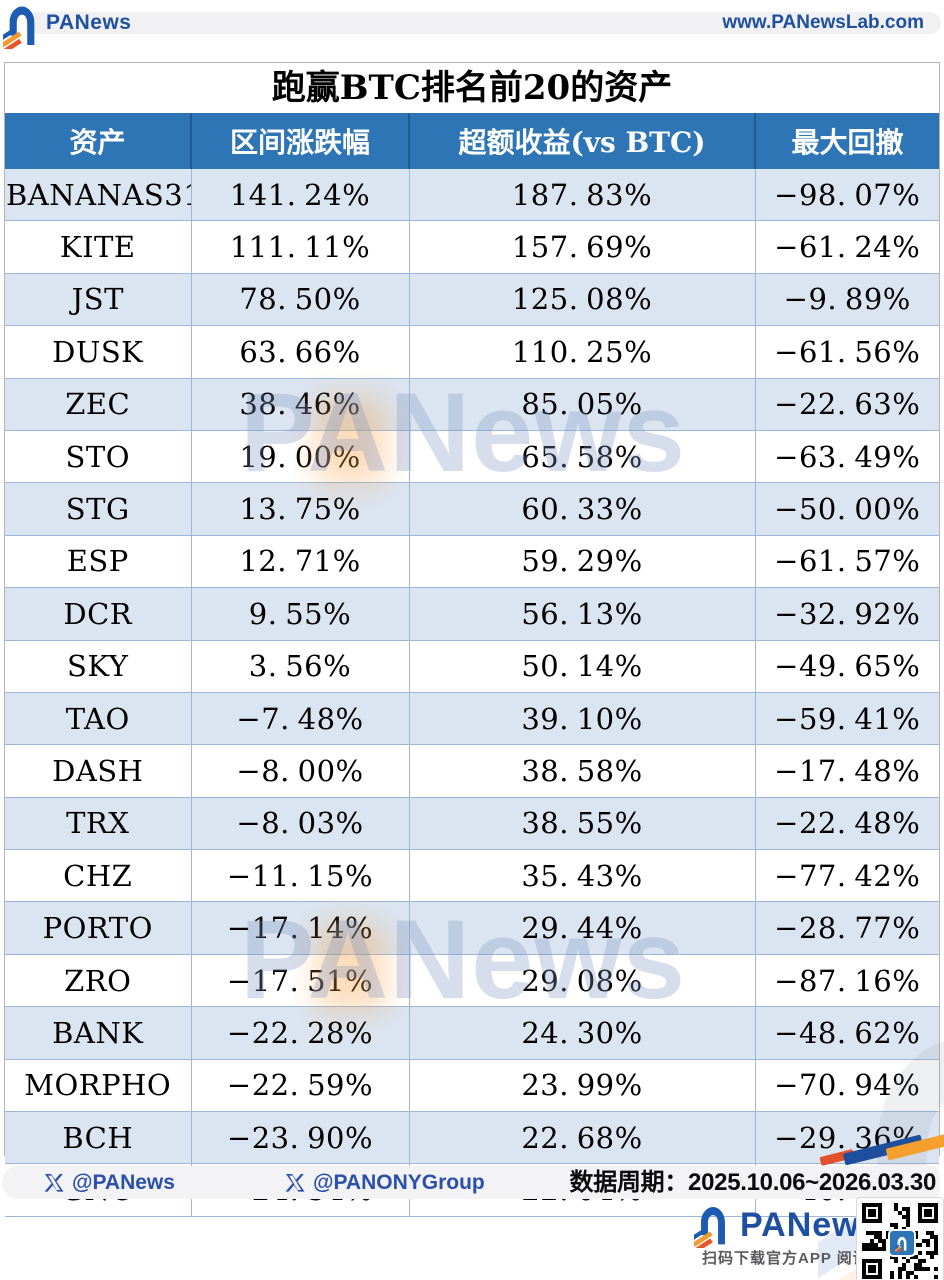  What do you see at coordinates (582, 457) in the screenshot?
I see `excess-cell: 65. 58%` at bounding box center [582, 457].